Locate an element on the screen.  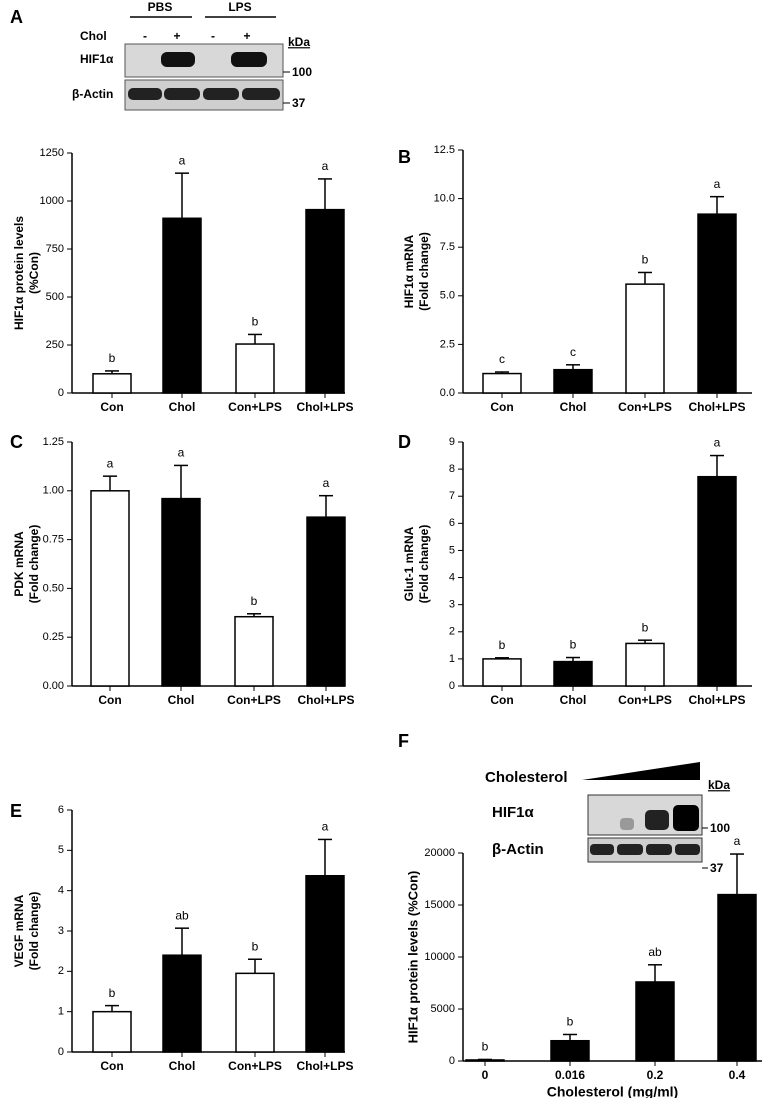
y-tick-label: 8 is located at coordinates (452, 469).